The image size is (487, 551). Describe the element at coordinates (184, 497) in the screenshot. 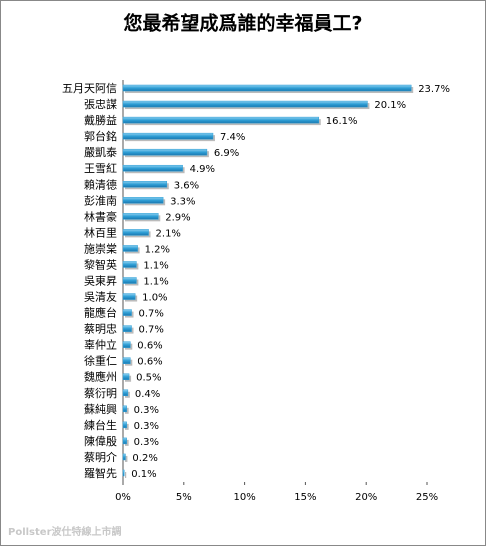

I see `x-tick-label: 5%` at that location.